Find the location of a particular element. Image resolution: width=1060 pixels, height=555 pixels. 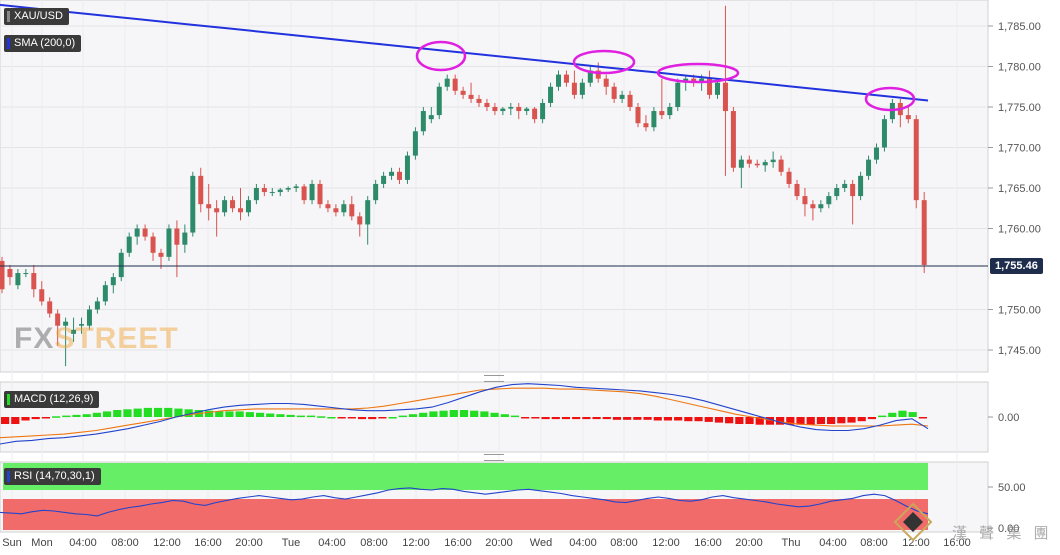

time-tick-label: Wed is located at coordinates (541, 543).